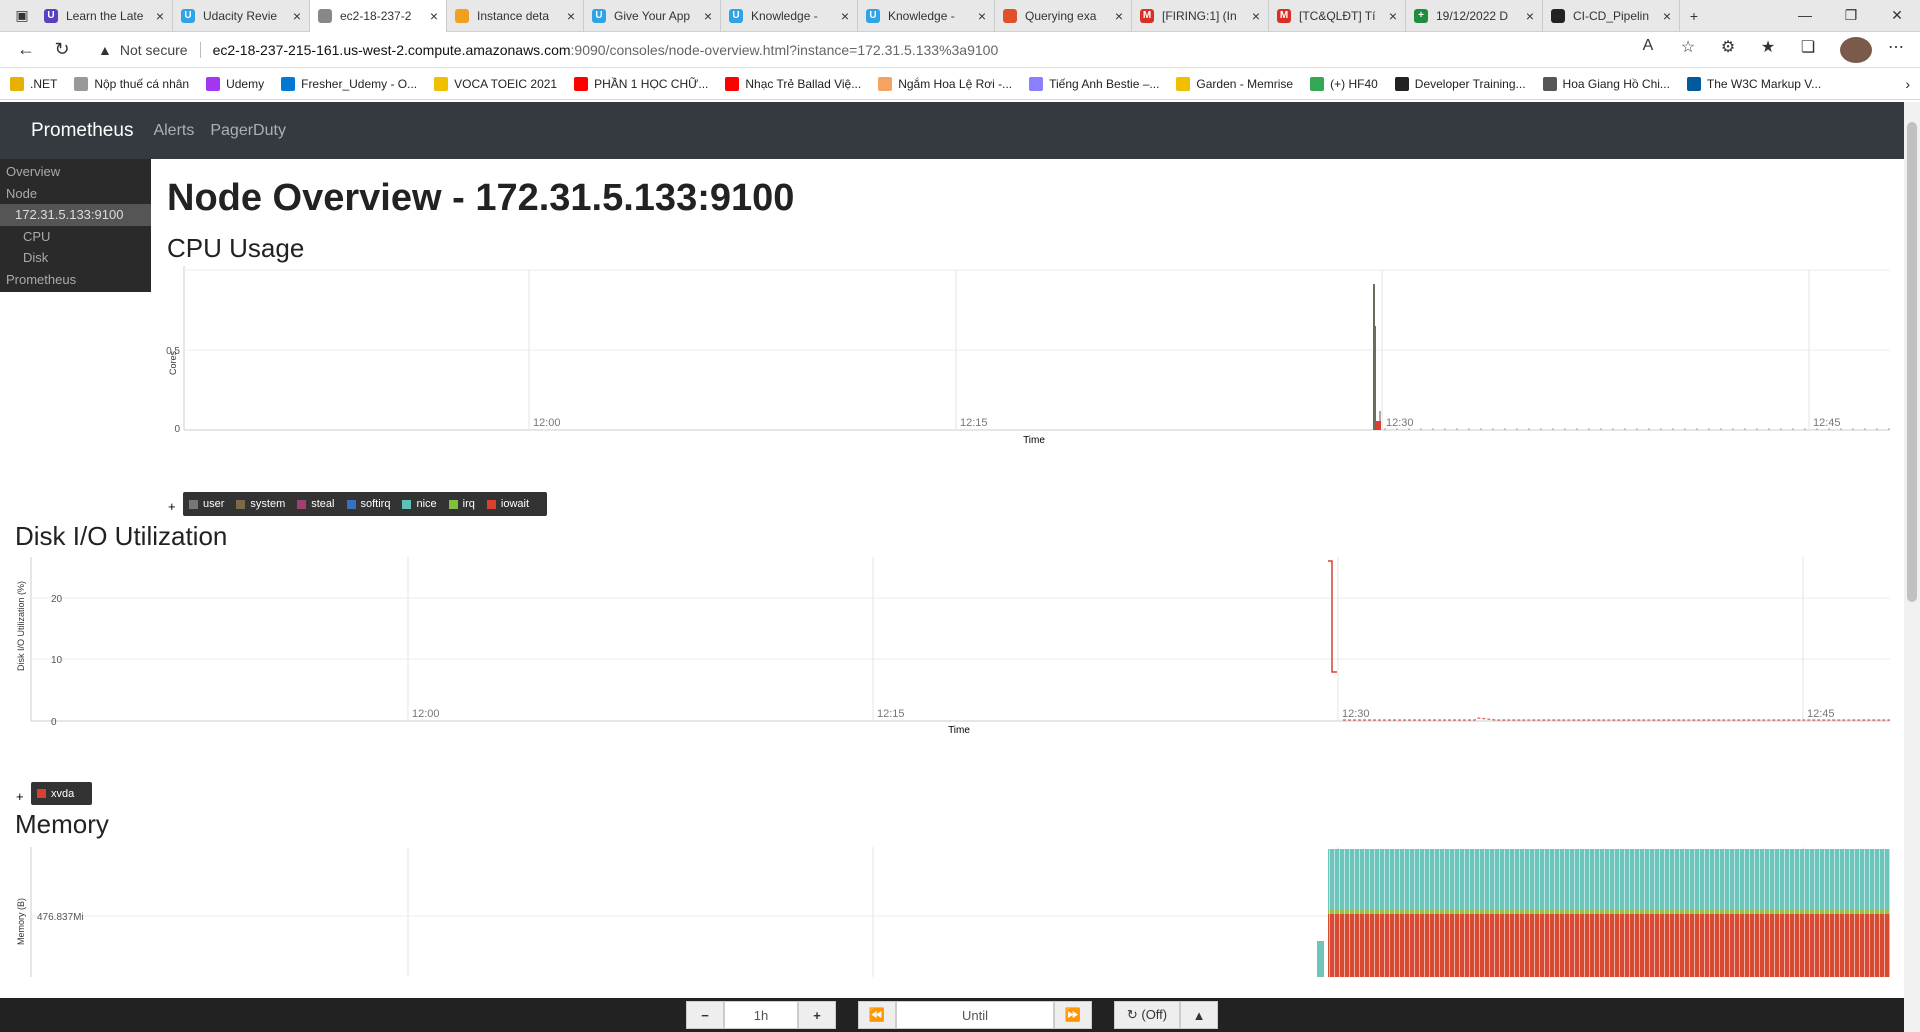  Describe the element at coordinates (104, 16) in the screenshot. I see `browser-tab: U Learn the Late ×` at that location.